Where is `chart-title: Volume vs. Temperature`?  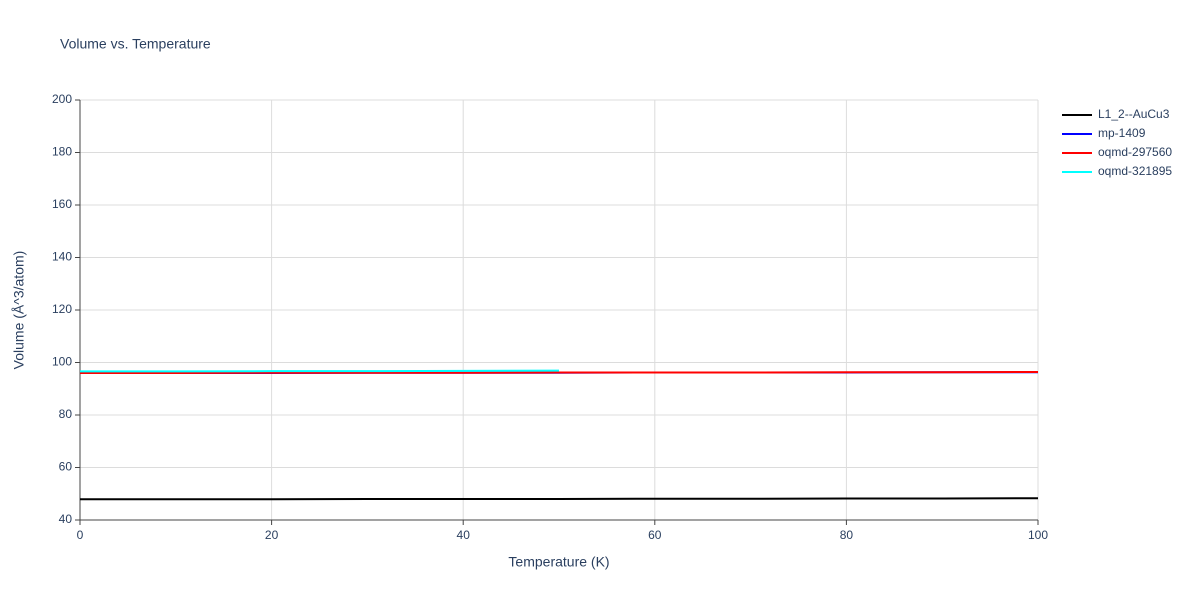 chart-title: Volume vs. Temperature is located at coordinates (135, 44).